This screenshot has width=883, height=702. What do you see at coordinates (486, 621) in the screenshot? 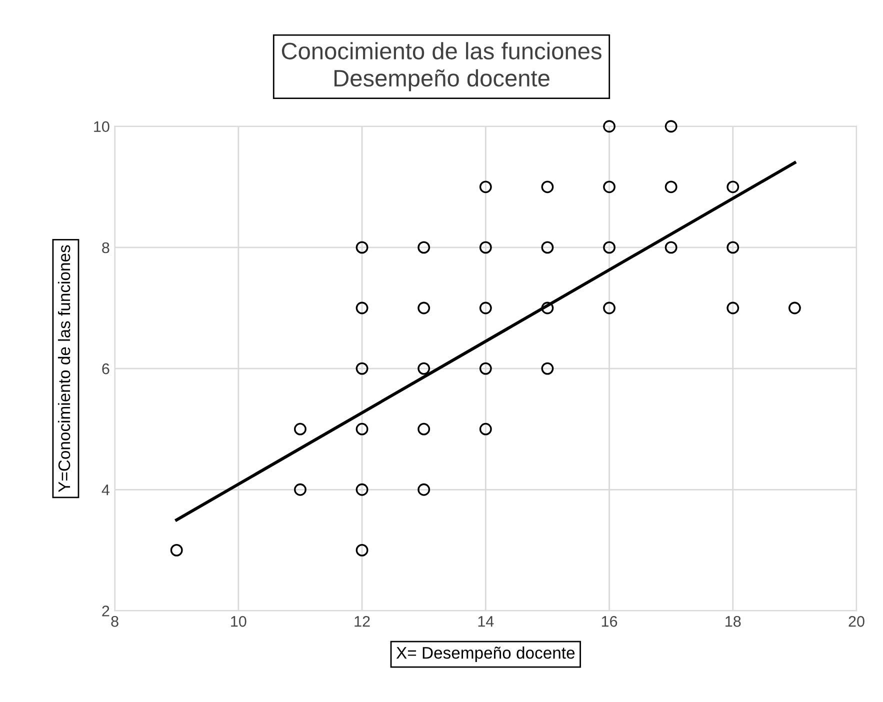
I see `x-tick-label: 14` at bounding box center [486, 621].